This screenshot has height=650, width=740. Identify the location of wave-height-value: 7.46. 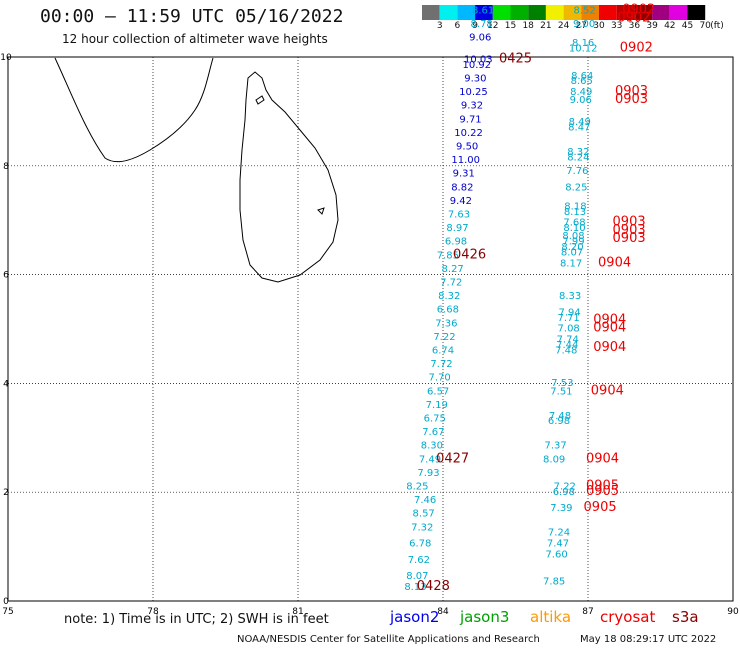
(425, 500).